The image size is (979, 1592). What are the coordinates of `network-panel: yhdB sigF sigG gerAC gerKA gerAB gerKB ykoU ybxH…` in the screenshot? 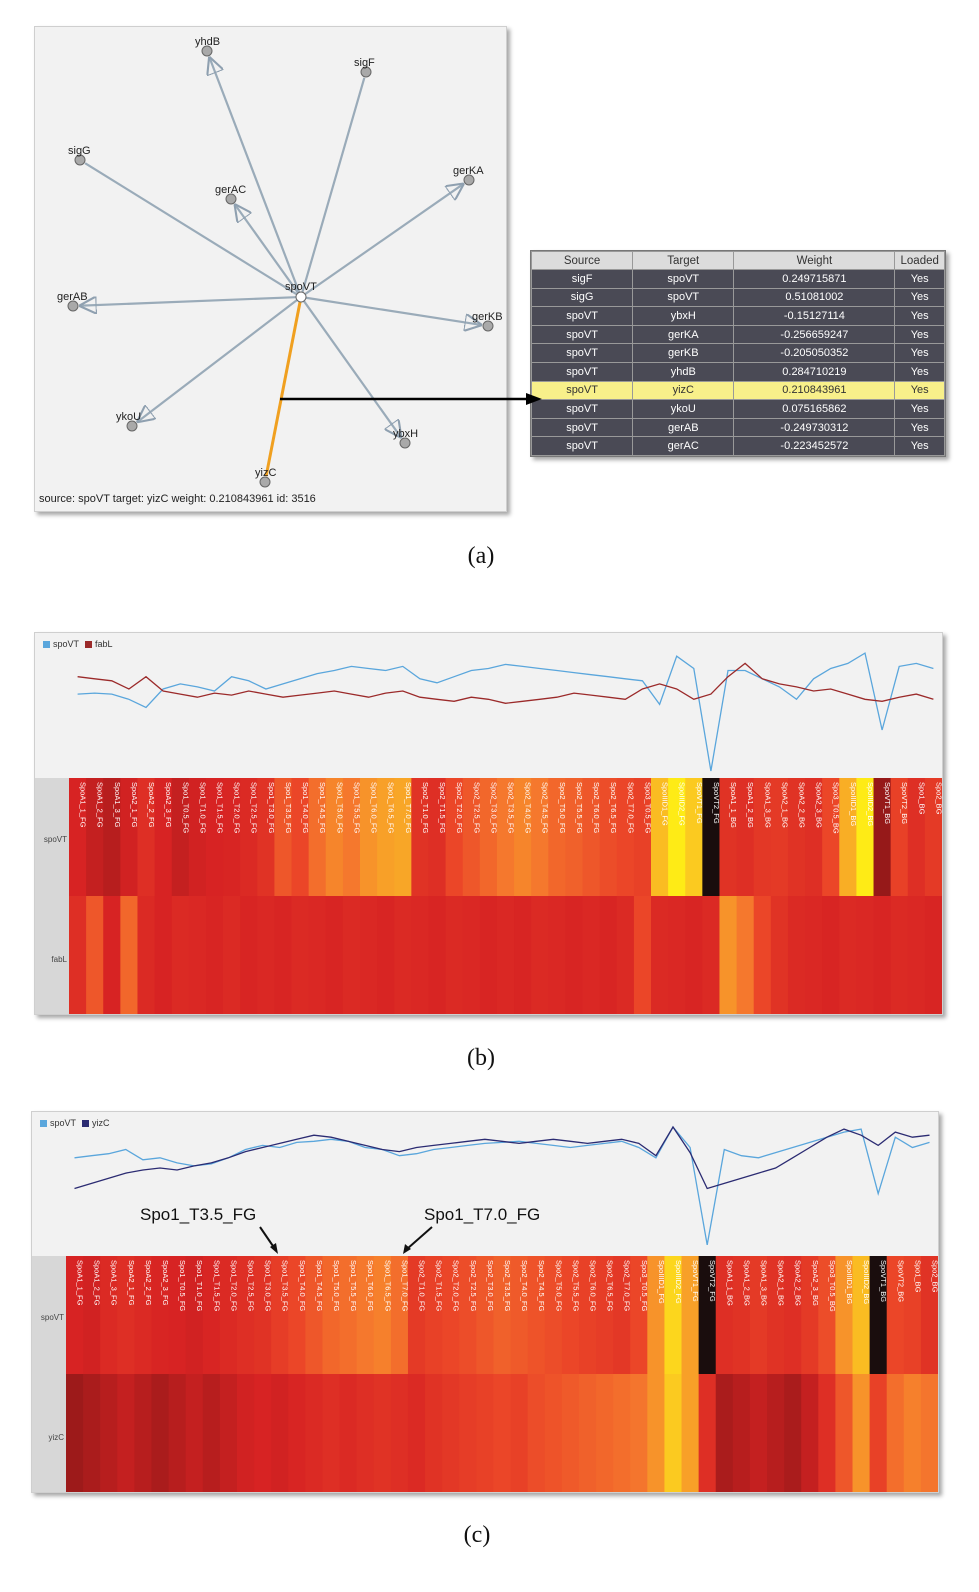 It's located at (270, 269).